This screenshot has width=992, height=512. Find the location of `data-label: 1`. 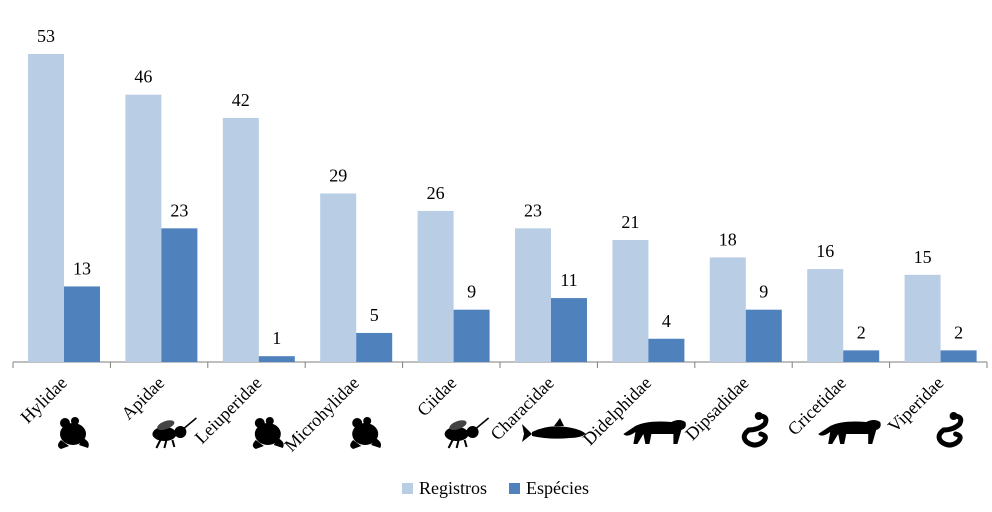

data-label: 1 is located at coordinates (276, 338).